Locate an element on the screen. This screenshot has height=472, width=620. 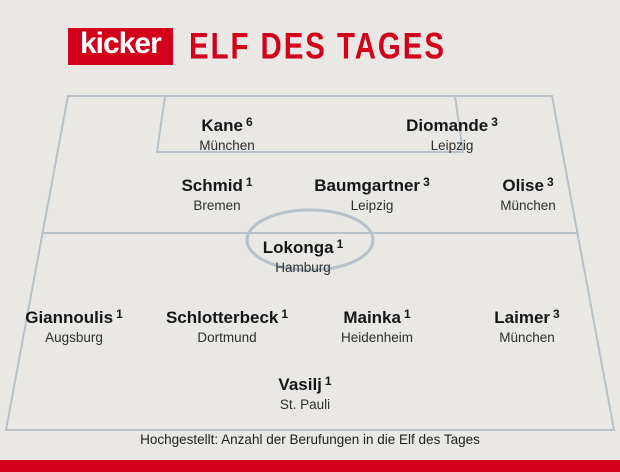
player-name-line: Schlotterbeck 1 is located at coordinates (227, 318).